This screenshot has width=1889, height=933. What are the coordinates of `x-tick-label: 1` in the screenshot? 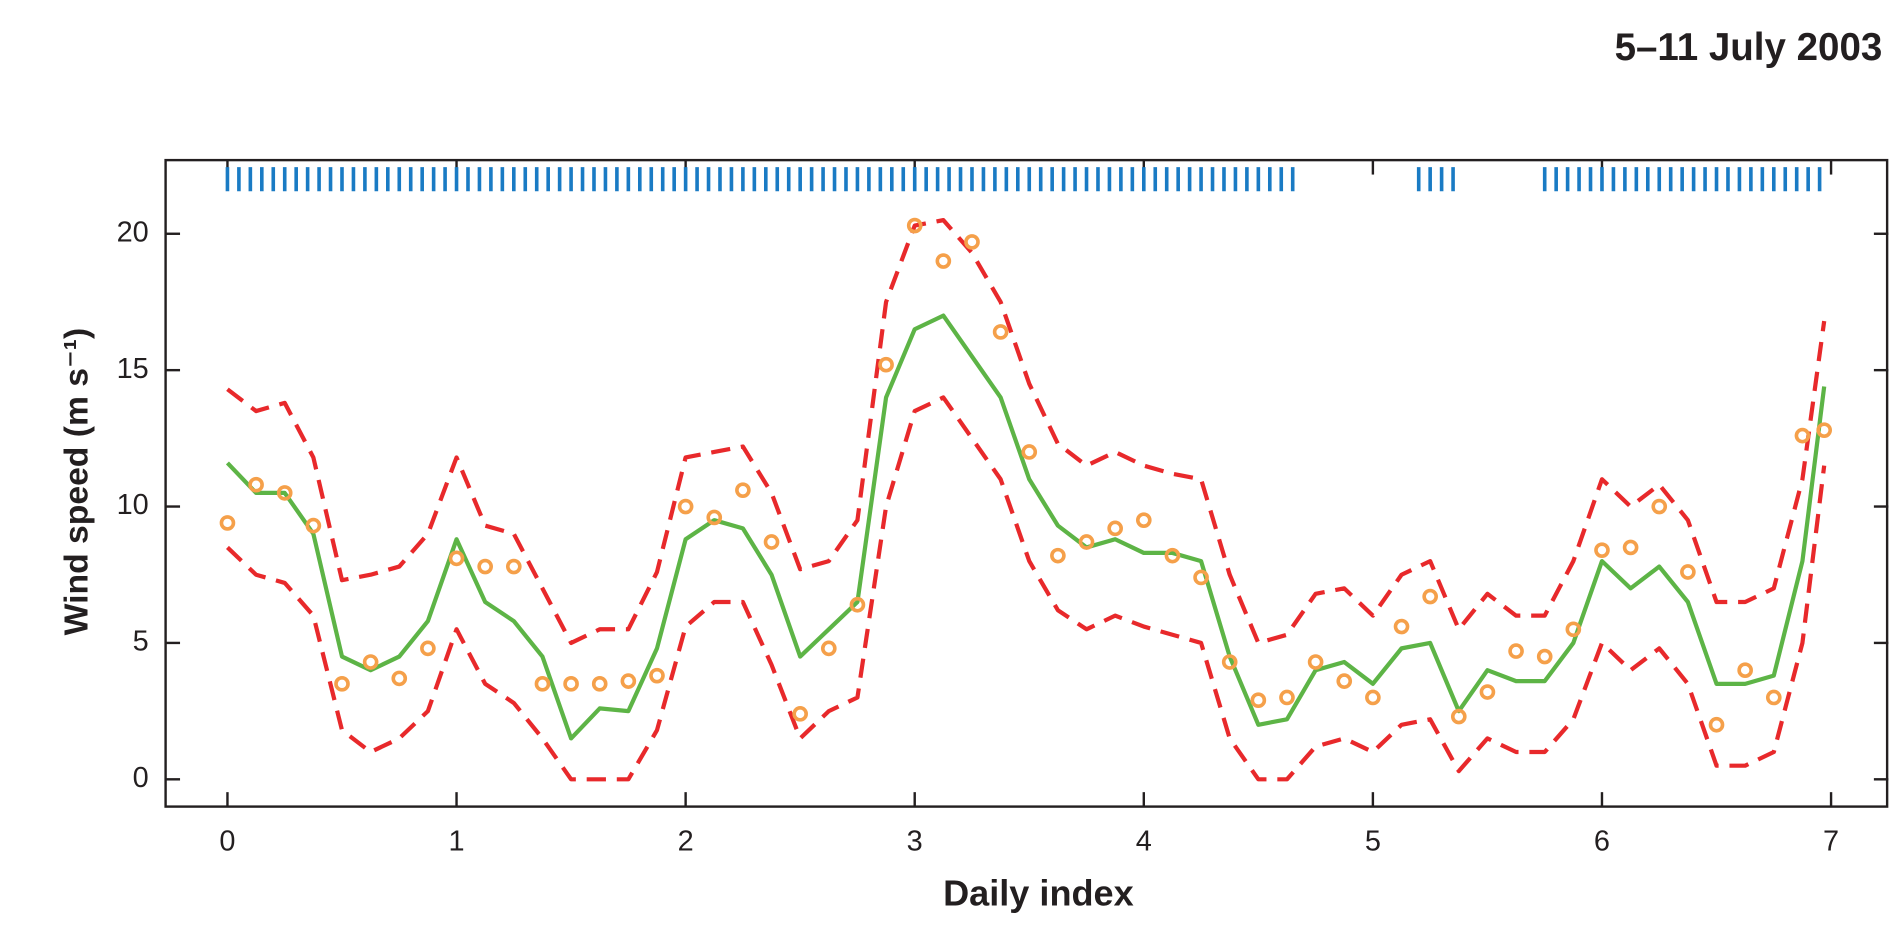 It's located at (457, 841).